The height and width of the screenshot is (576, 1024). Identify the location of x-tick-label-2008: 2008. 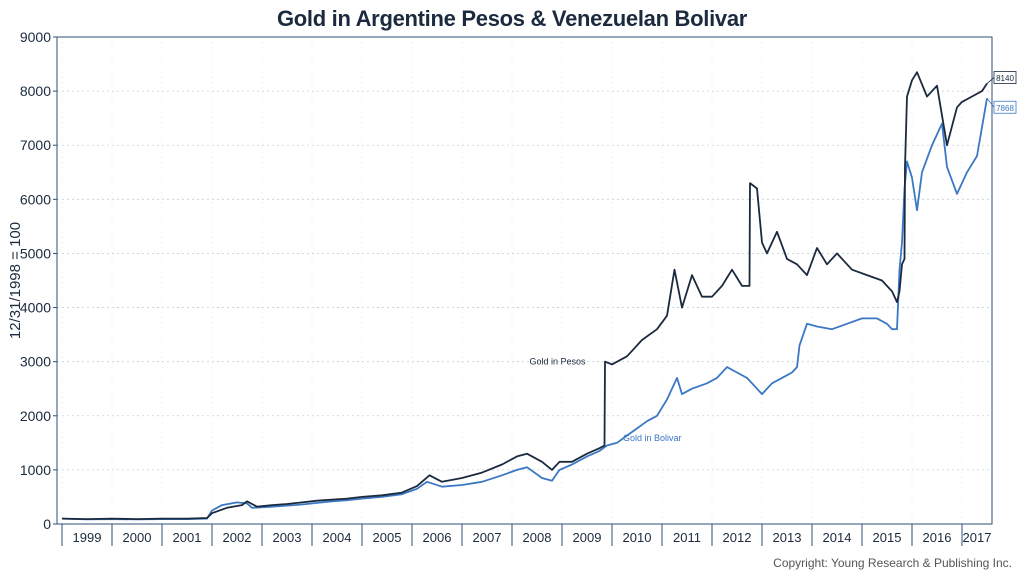
(537, 537).